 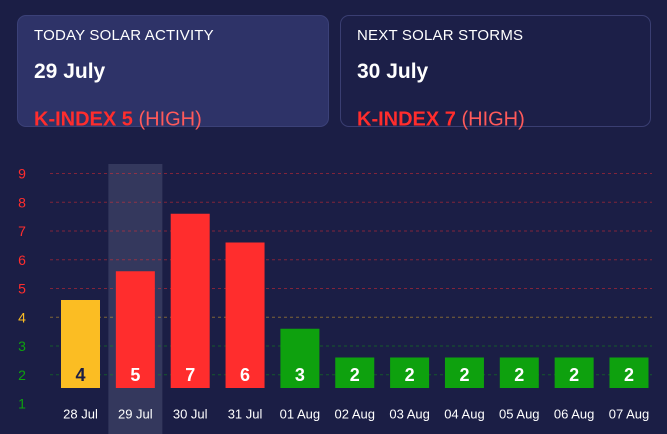 I want to click on x-tick-label: 28 Jul, so click(x=80, y=414).